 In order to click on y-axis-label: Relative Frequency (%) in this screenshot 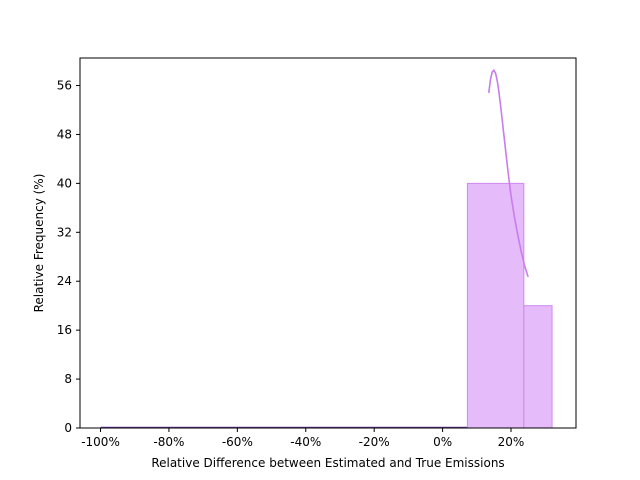, I will do `click(39, 243)`.